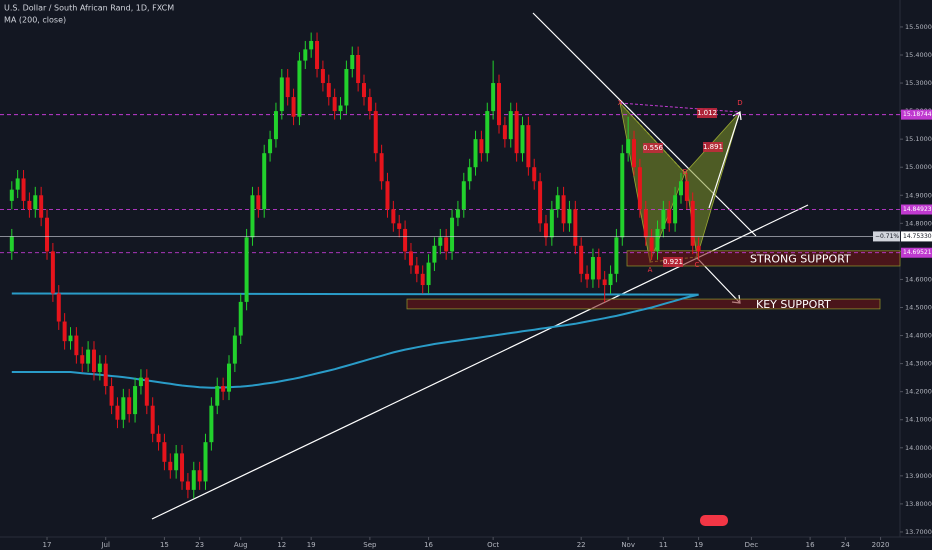  I want to click on x-tick-label: 22, so click(581, 545).